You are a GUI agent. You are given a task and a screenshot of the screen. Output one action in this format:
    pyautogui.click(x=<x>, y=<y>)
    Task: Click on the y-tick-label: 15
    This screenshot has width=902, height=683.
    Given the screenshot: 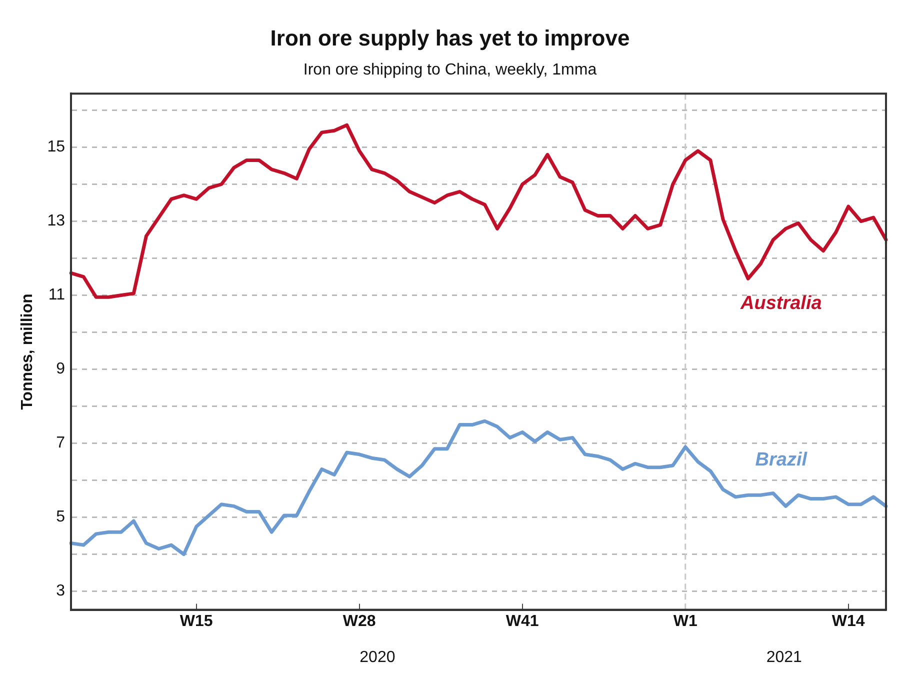 What is the action you would take?
    pyautogui.click(x=56, y=147)
    